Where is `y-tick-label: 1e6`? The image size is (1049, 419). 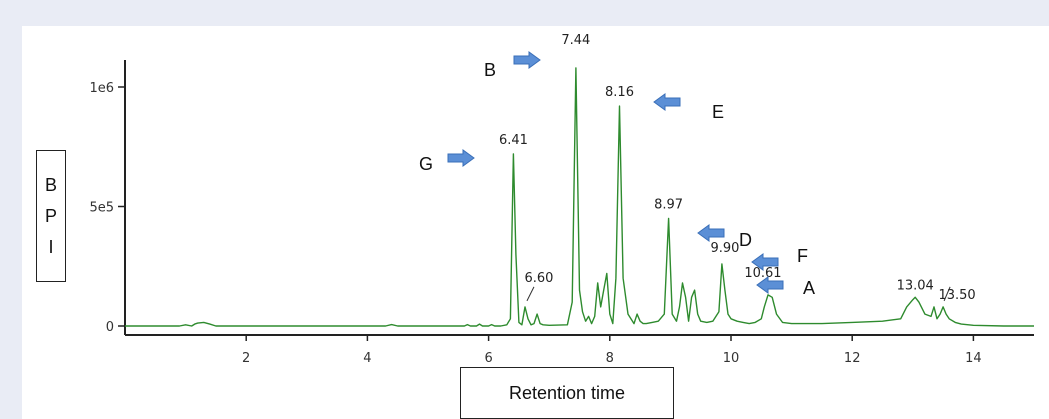 y-tick-label: 1e6 is located at coordinates (101, 88).